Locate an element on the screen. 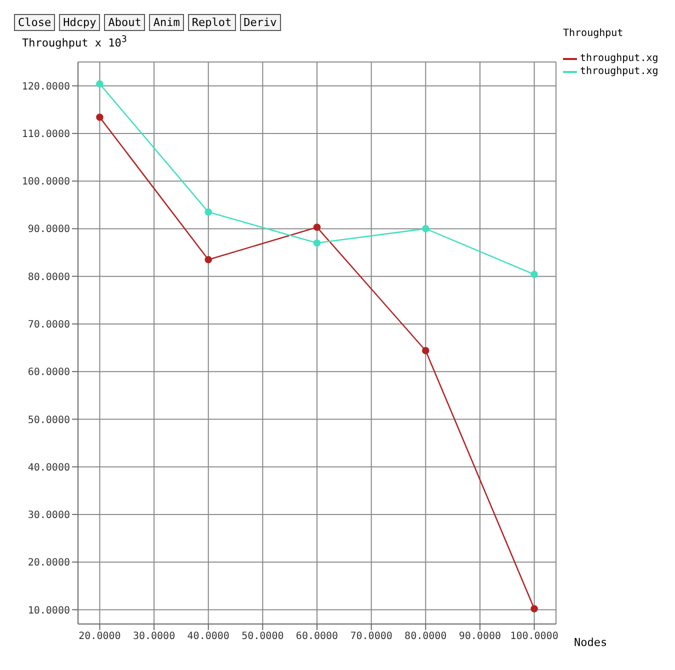 This screenshot has width=675, height=670. y-tick-label: 100.0000 is located at coordinates (46, 182).